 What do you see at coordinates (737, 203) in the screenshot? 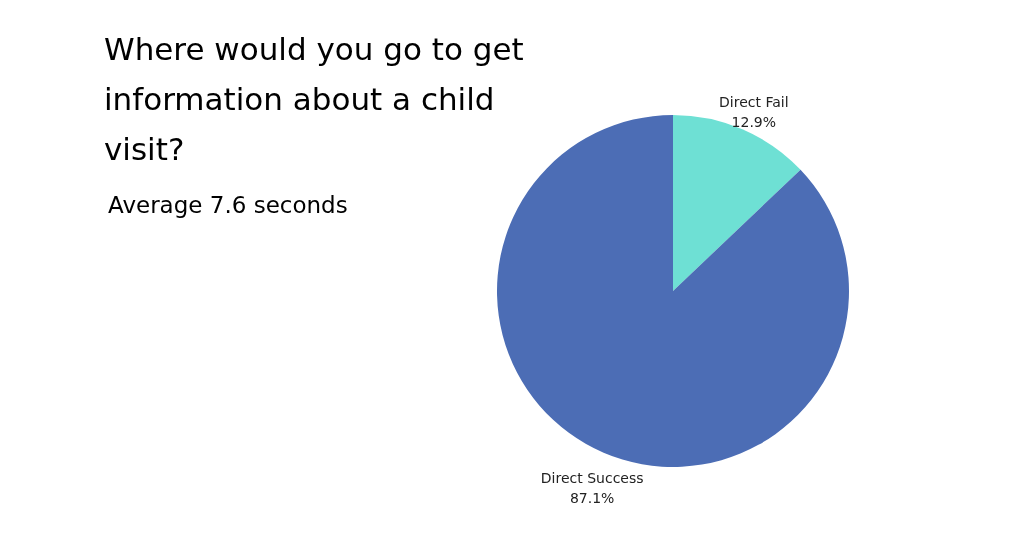
I see `pie-slice` at bounding box center [737, 203].